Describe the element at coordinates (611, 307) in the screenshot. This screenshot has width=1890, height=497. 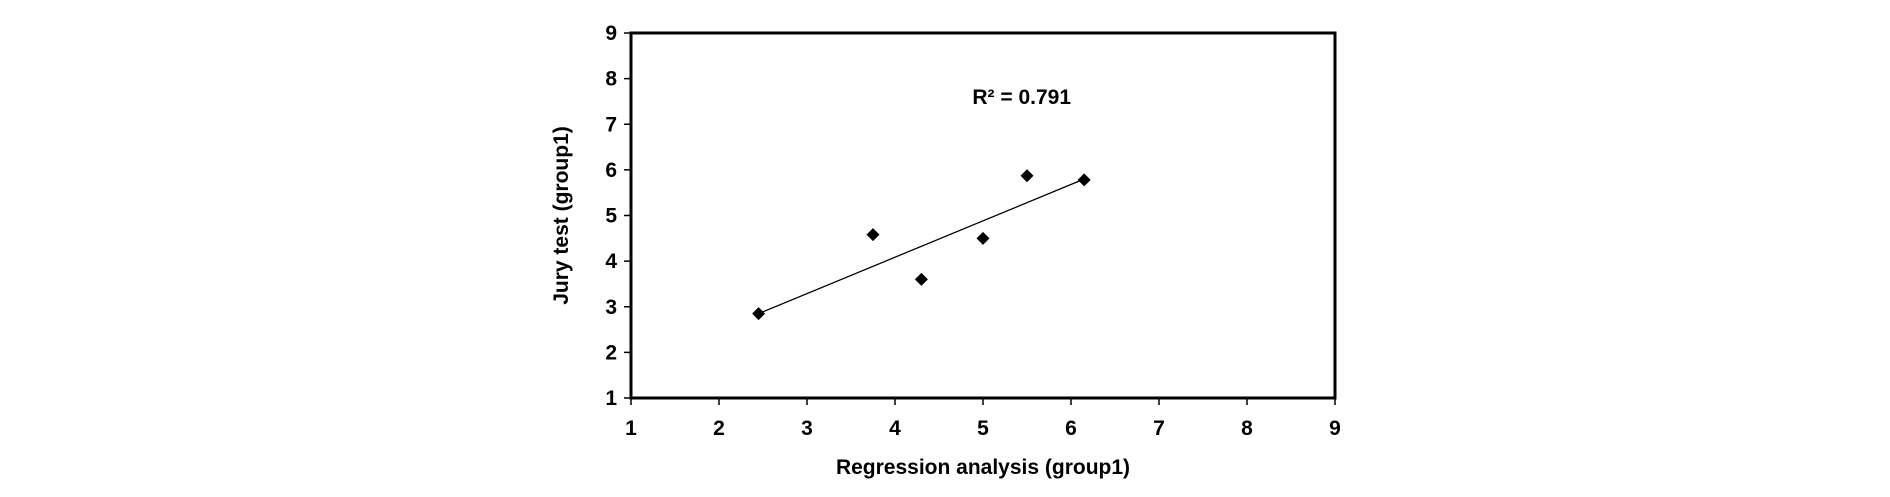
I see `y-tick-label: 3` at that location.